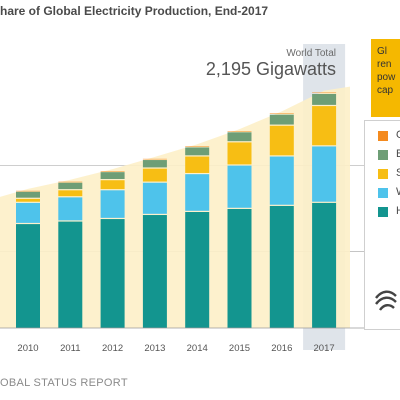 This screenshot has height=400, width=400. I want to click on legend-label: H, so click(398, 211).